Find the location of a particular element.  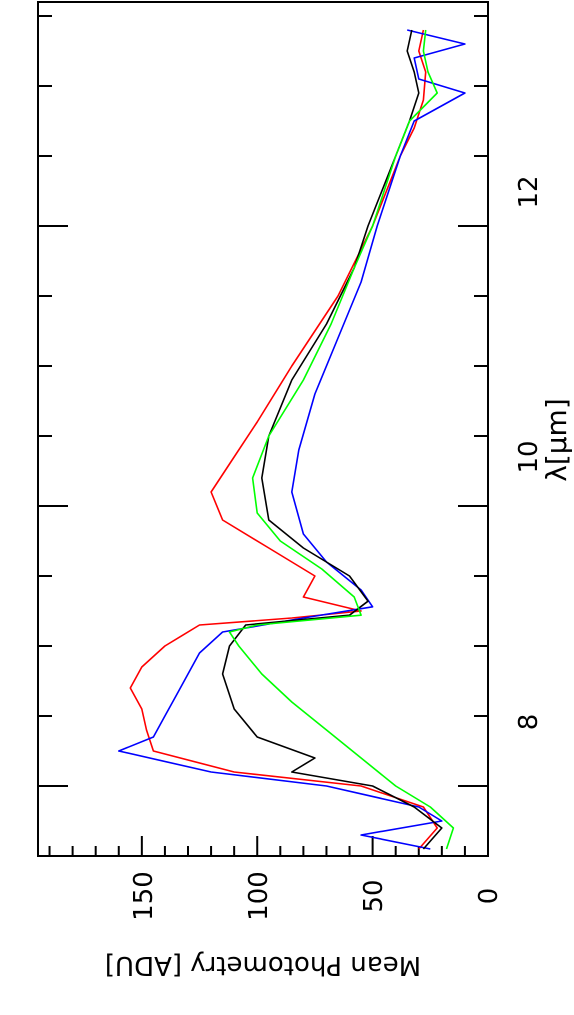

y-tick-label-0: 0 is located at coordinates (489, 896).